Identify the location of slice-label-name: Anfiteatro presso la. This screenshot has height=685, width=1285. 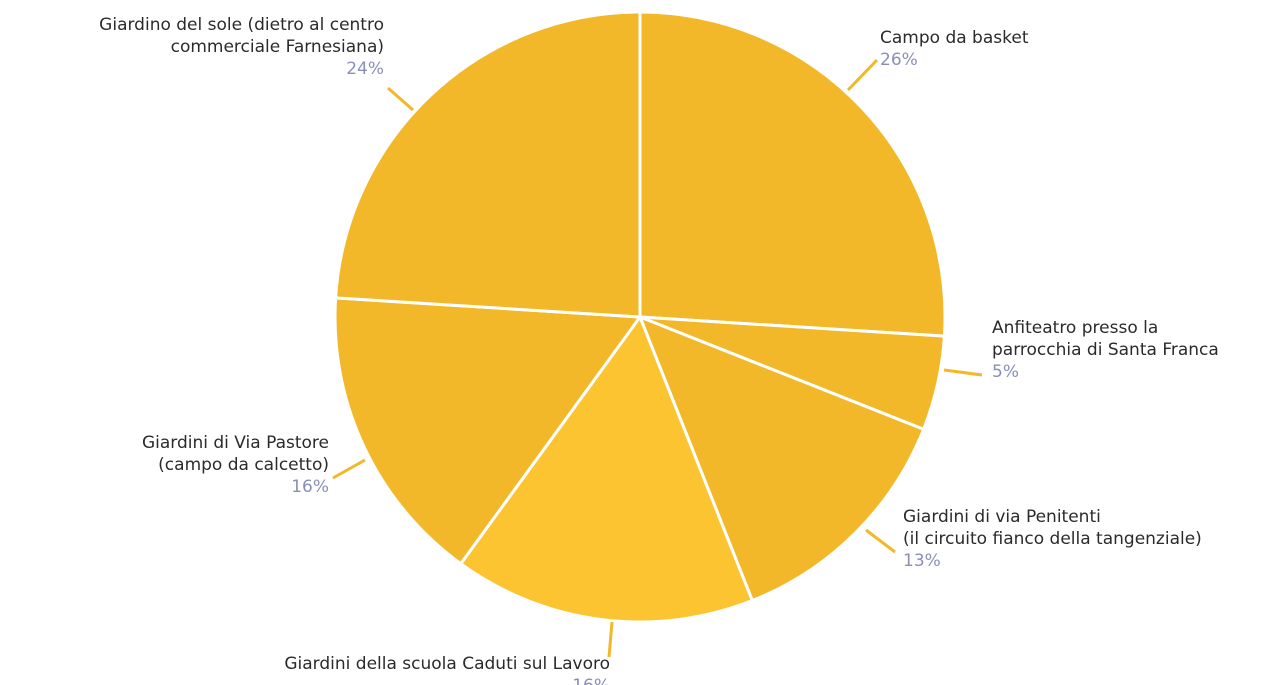
(1075, 328).